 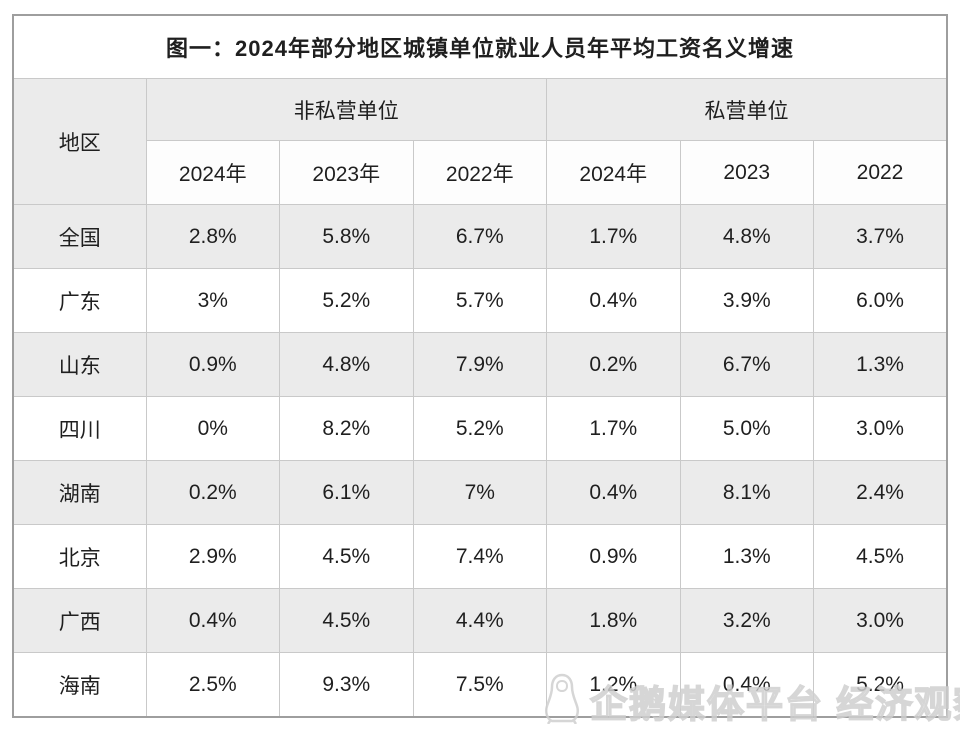 I want to click on value-cell: 5.0%, so click(x=746, y=428).